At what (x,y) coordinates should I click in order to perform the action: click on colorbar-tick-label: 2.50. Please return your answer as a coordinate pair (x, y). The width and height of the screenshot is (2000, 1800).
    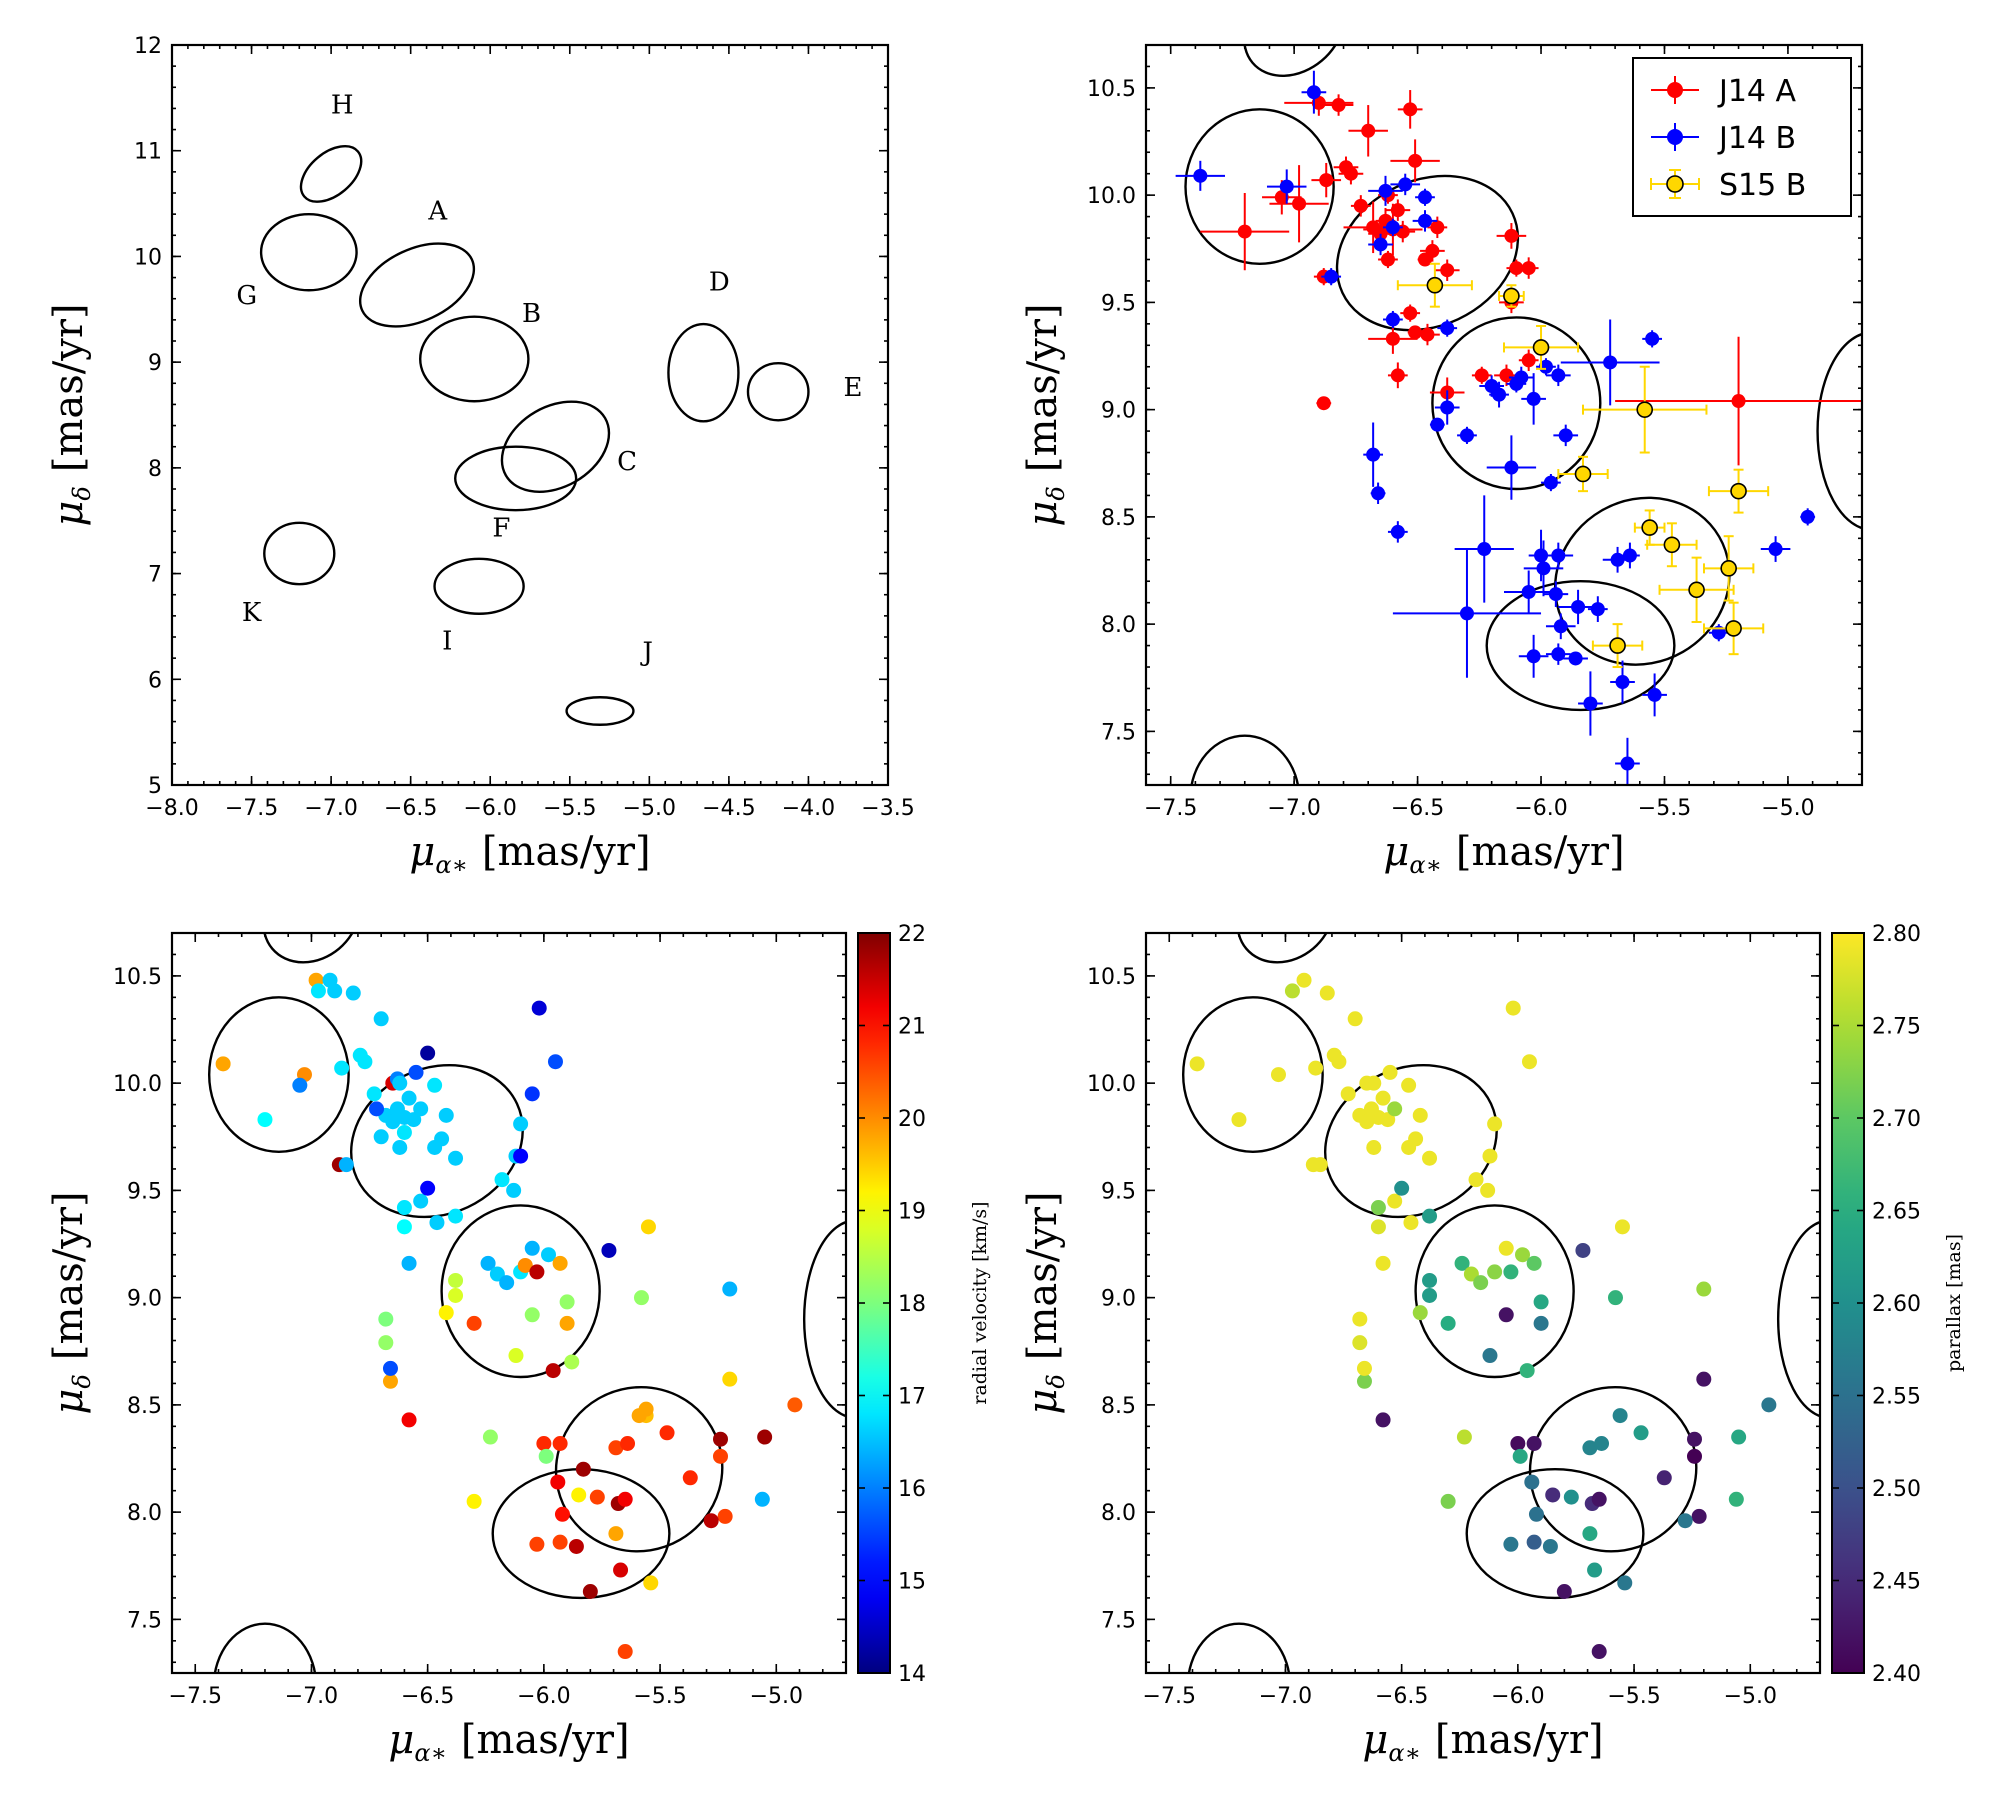
    Looking at the image, I should click on (1896, 1489).